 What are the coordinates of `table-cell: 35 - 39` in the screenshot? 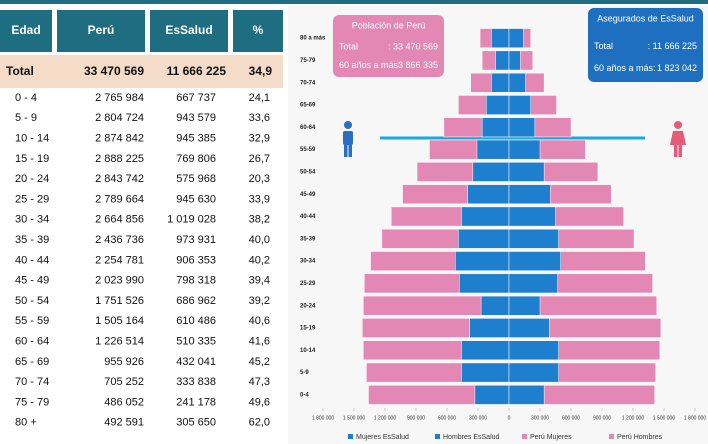 It's located at (32, 240).